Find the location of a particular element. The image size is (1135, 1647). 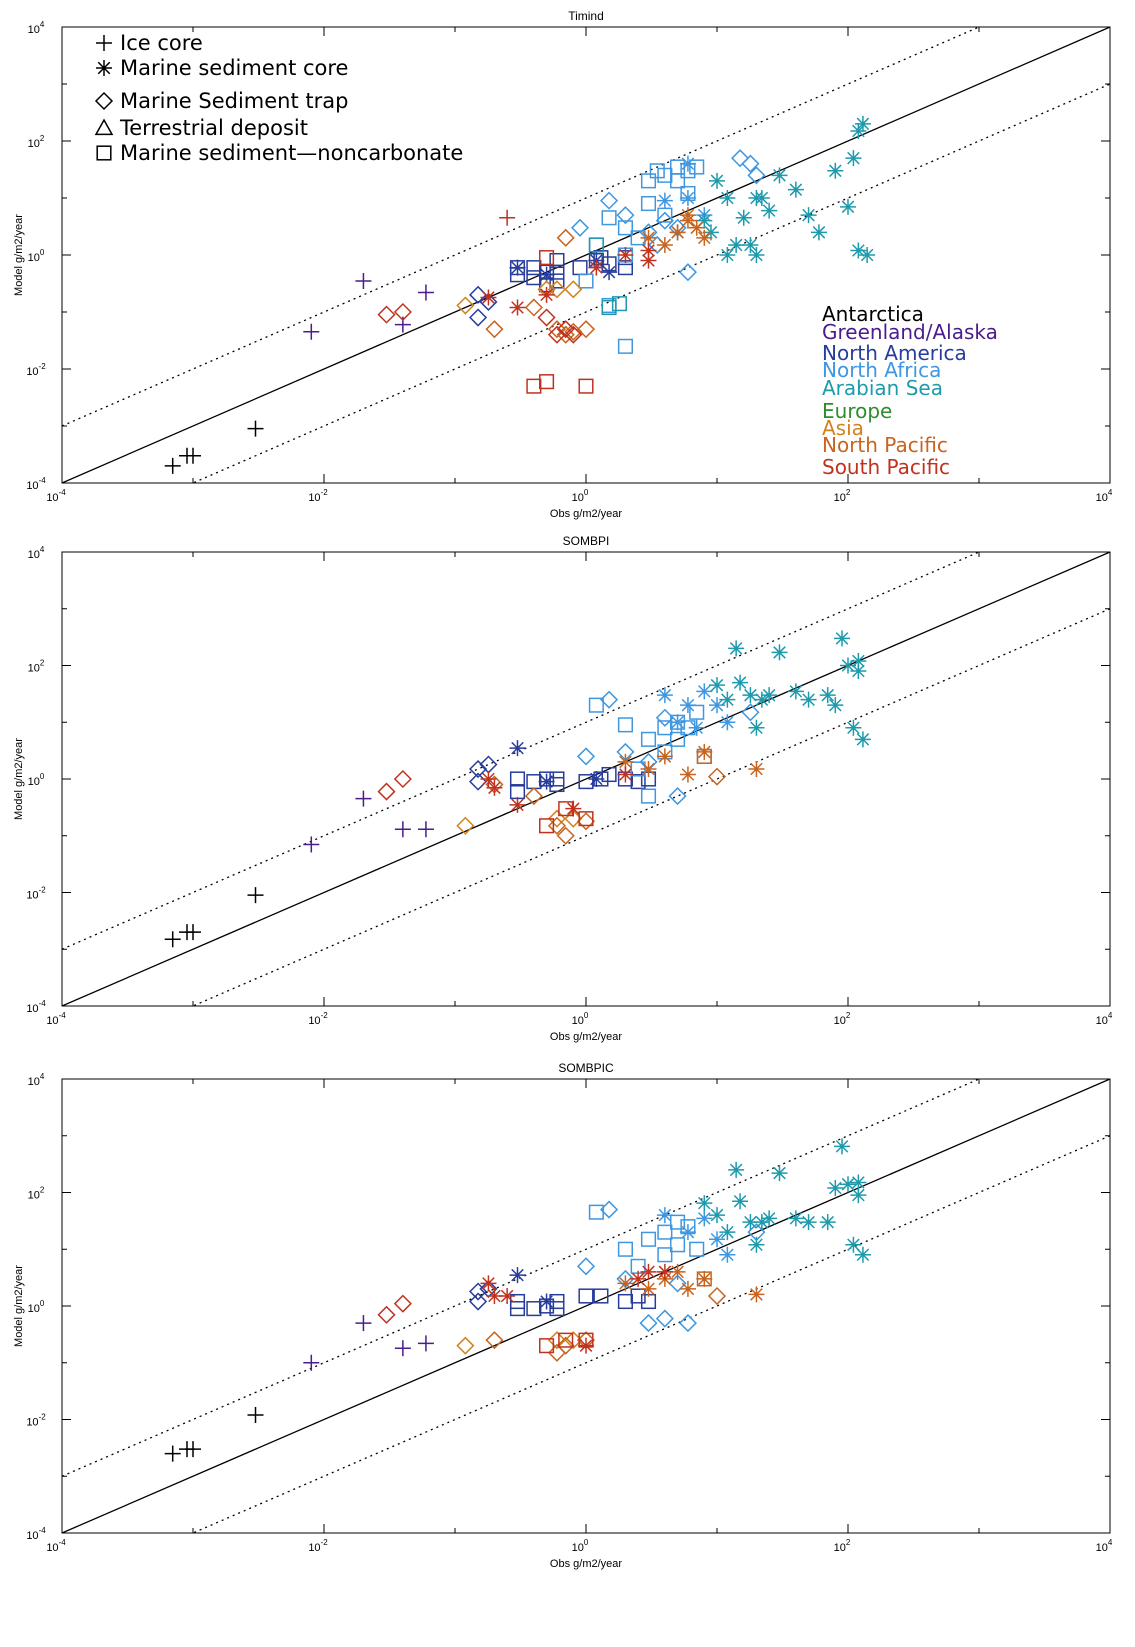

region-legend-label: Greenland/Alaska is located at coordinates (910, 332).